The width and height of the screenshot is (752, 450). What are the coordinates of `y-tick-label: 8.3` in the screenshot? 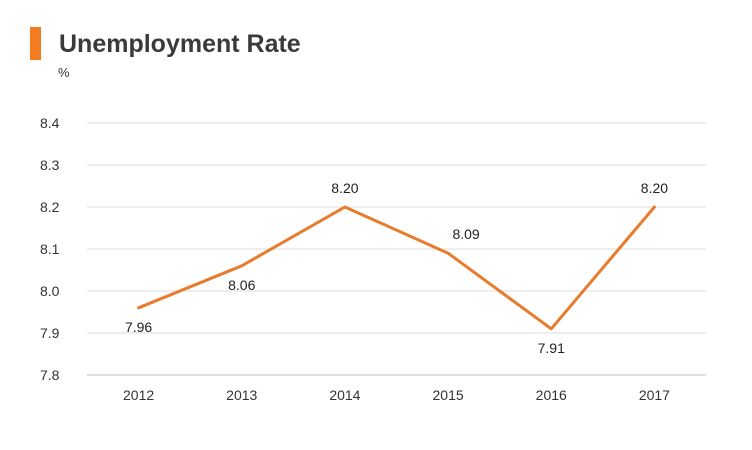 It's located at (50, 165).